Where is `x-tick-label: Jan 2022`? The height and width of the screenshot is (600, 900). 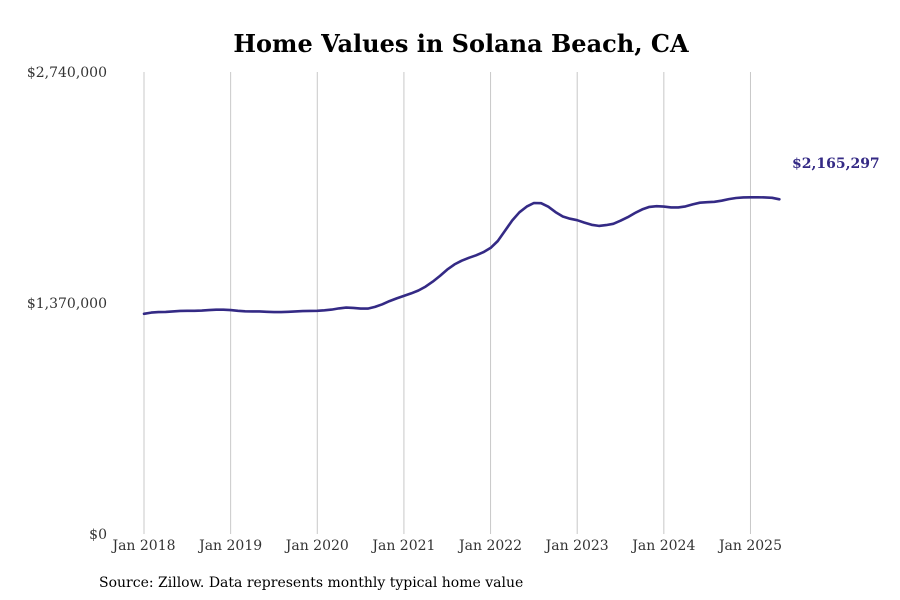
x-tick-label: Jan 2022 is located at coordinates (489, 546).